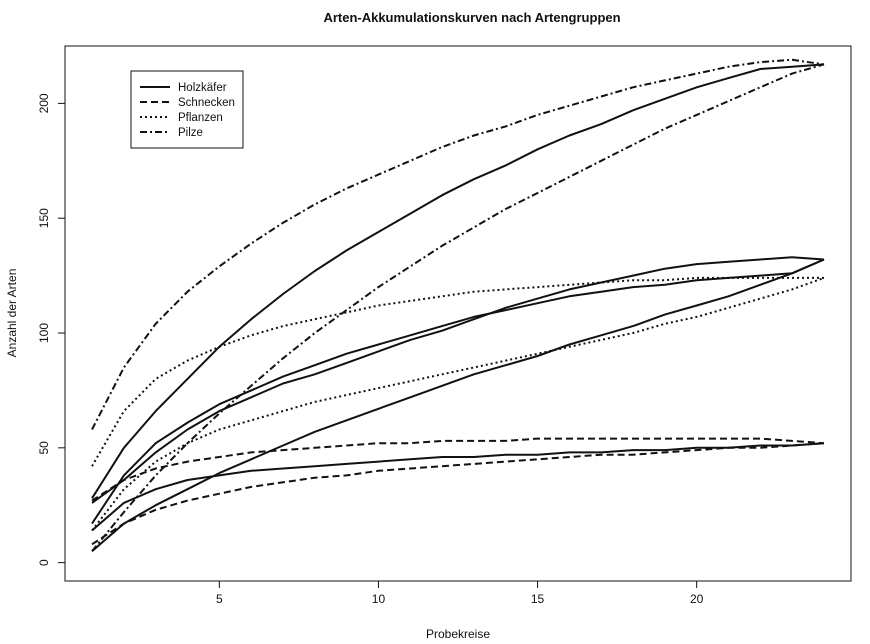 The height and width of the screenshot is (644, 870). Describe the element at coordinates (458, 634) in the screenshot. I see `x-axis-label: Probekreise` at that location.